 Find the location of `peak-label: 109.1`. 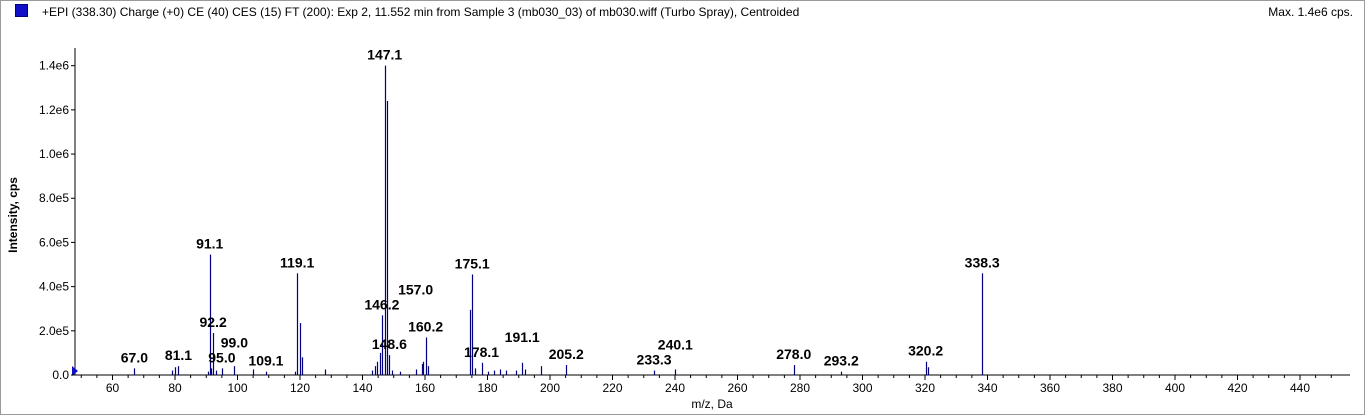

peak-label: 109.1 is located at coordinates (265, 361).